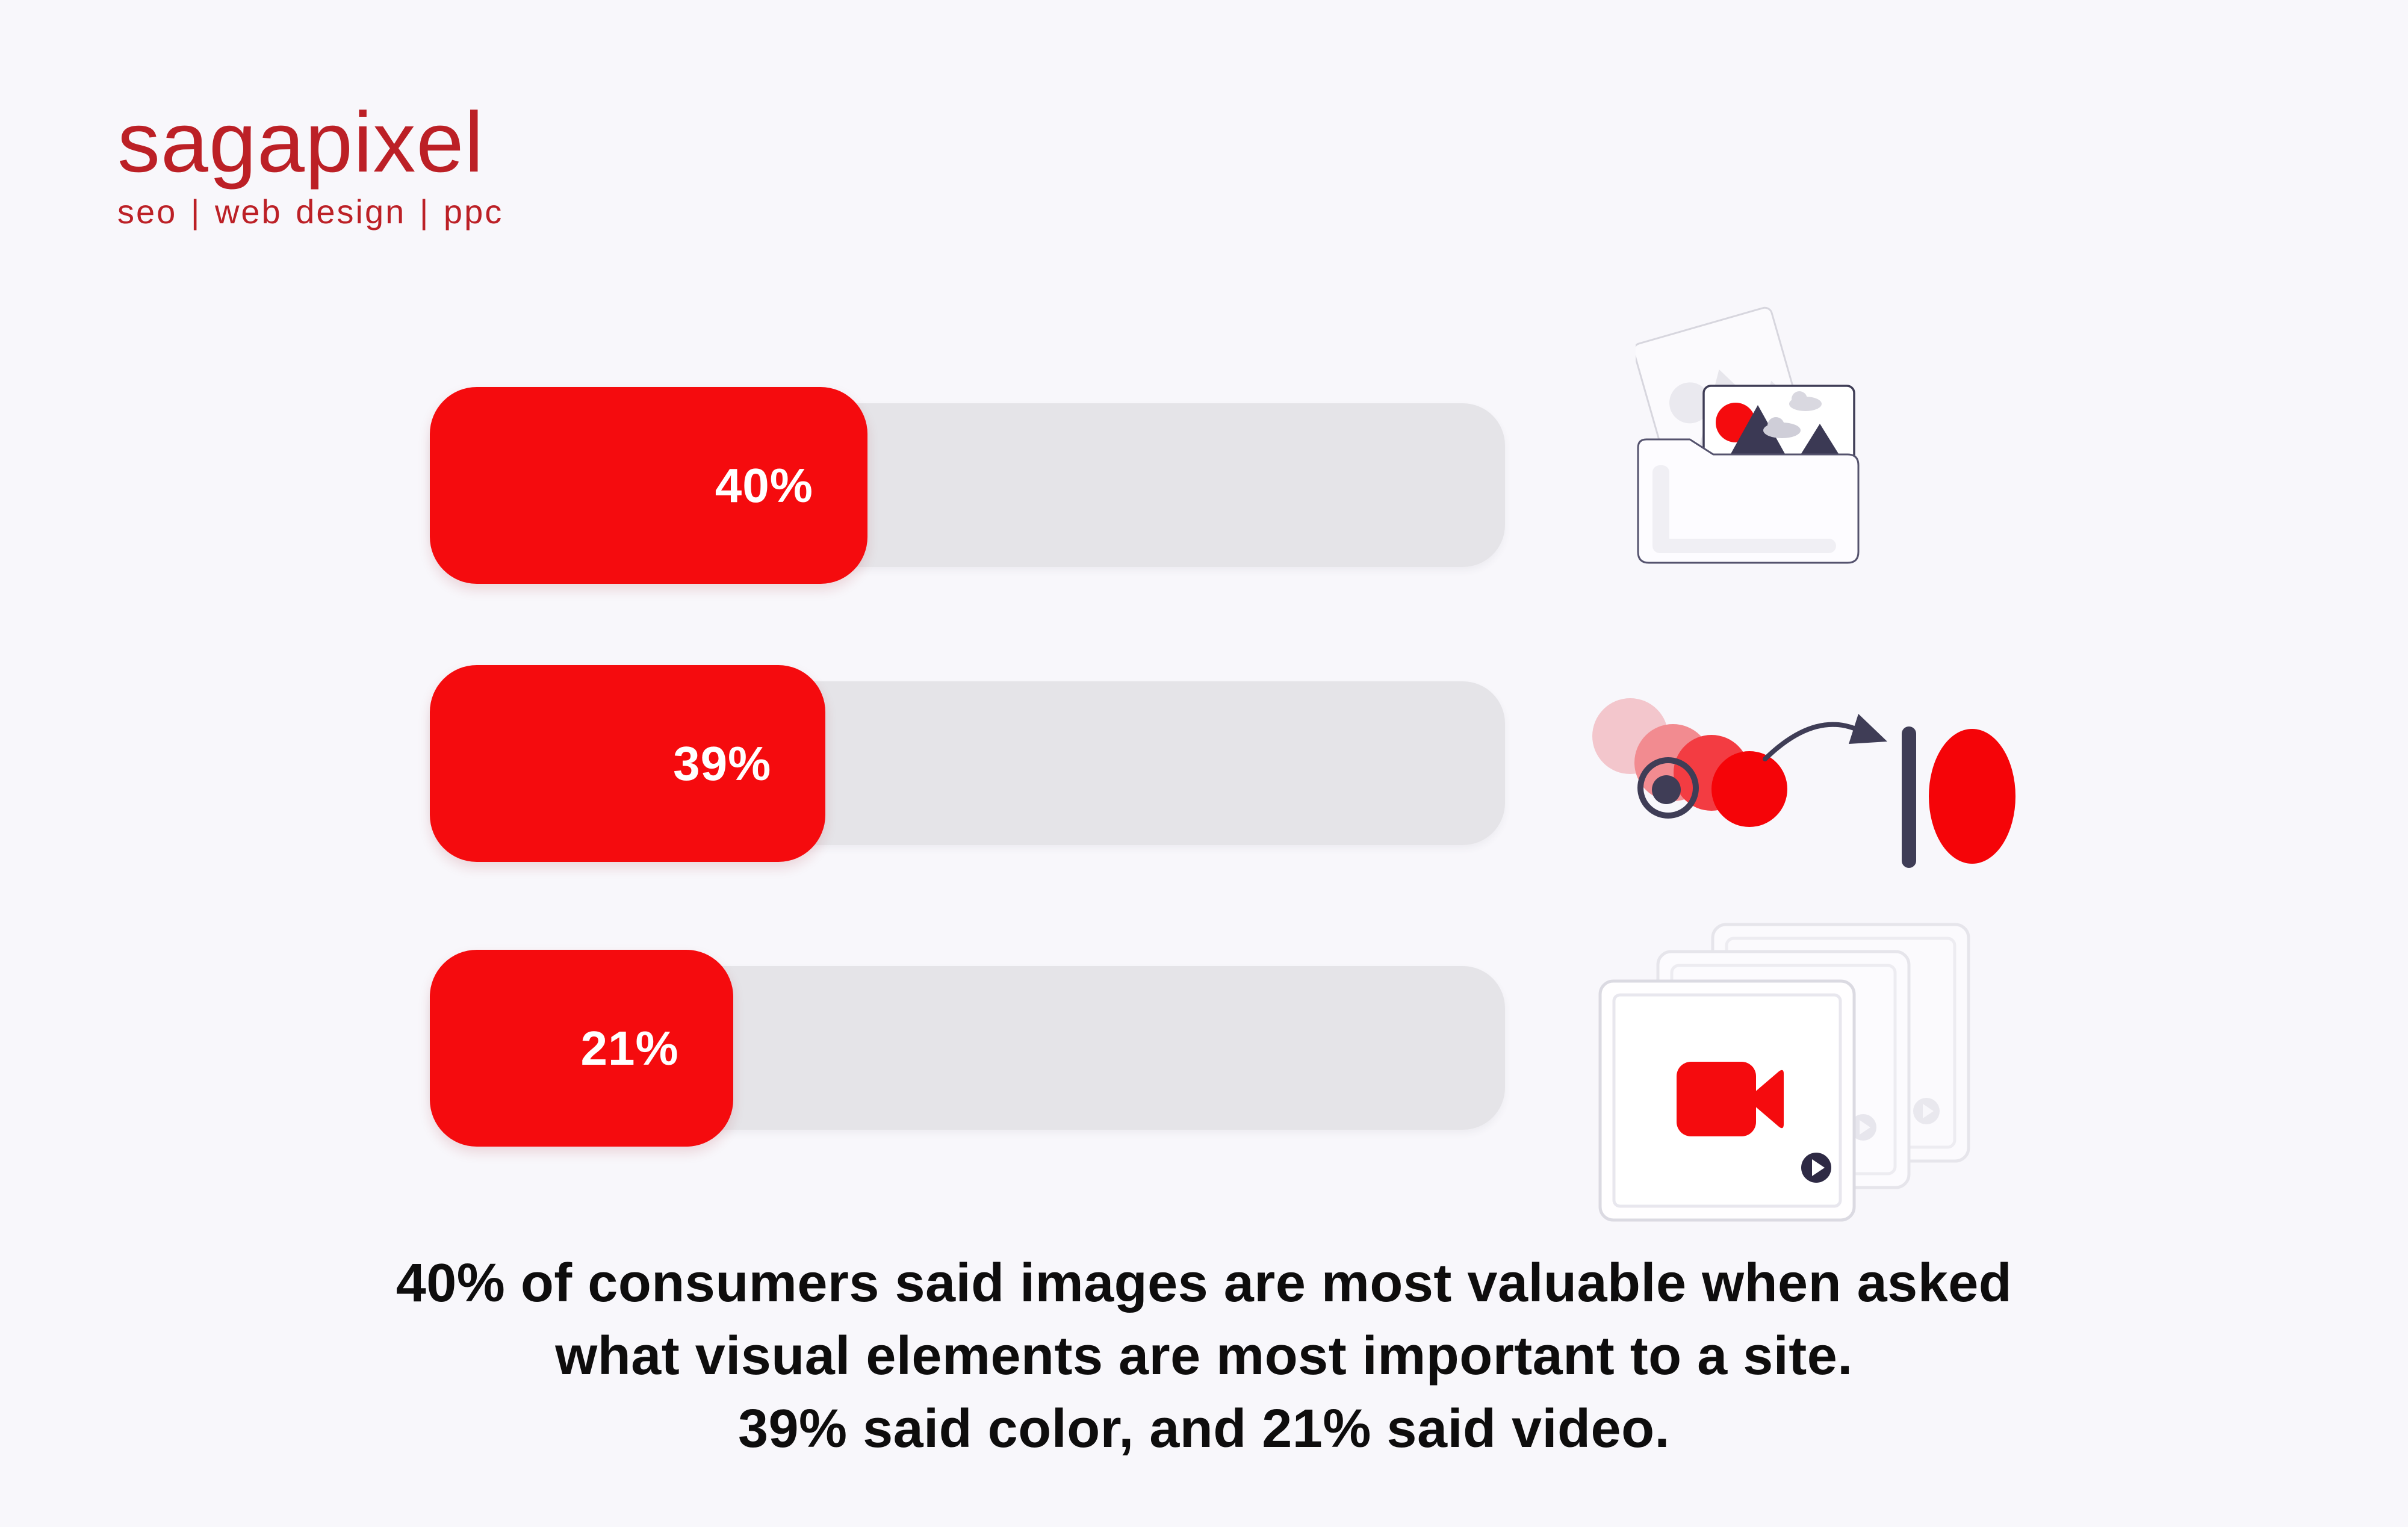 The width and height of the screenshot is (2408, 1527). I want to click on bar-fill-color: 39%, so click(628, 763).